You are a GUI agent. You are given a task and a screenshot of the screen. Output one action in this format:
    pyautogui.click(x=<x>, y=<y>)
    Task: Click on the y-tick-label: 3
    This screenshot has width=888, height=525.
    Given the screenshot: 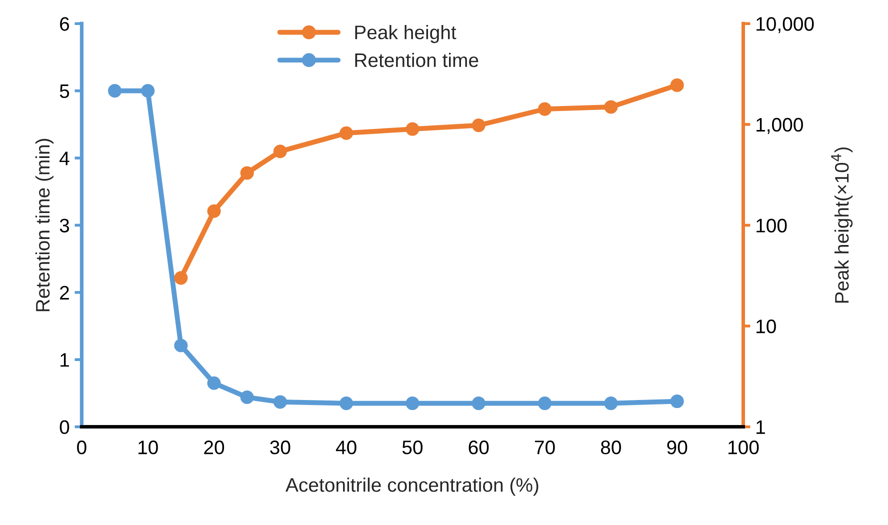 What is the action you would take?
    pyautogui.click(x=65, y=225)
    